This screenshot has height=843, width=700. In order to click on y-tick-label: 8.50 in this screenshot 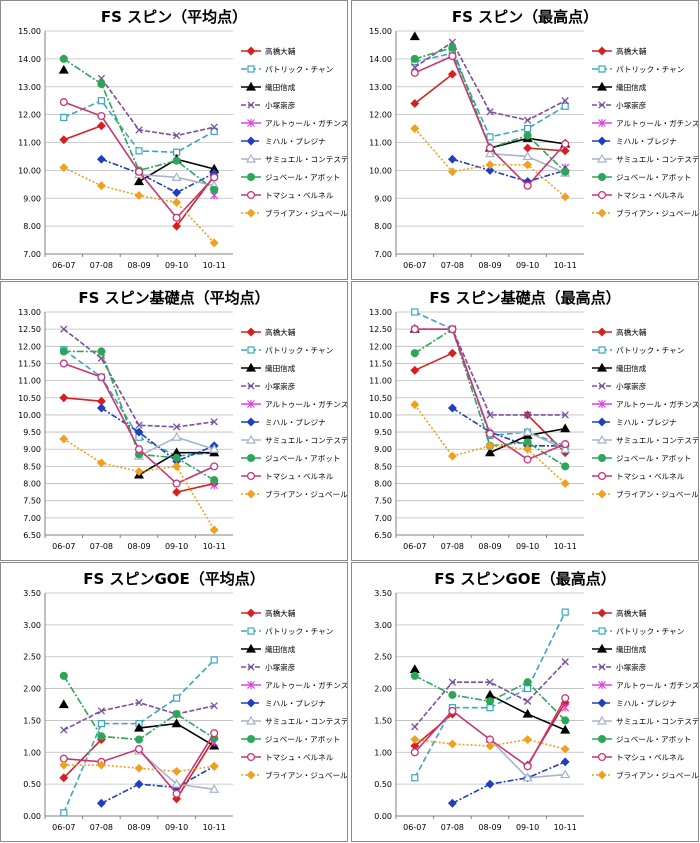, I will do `click(32, 466)`.